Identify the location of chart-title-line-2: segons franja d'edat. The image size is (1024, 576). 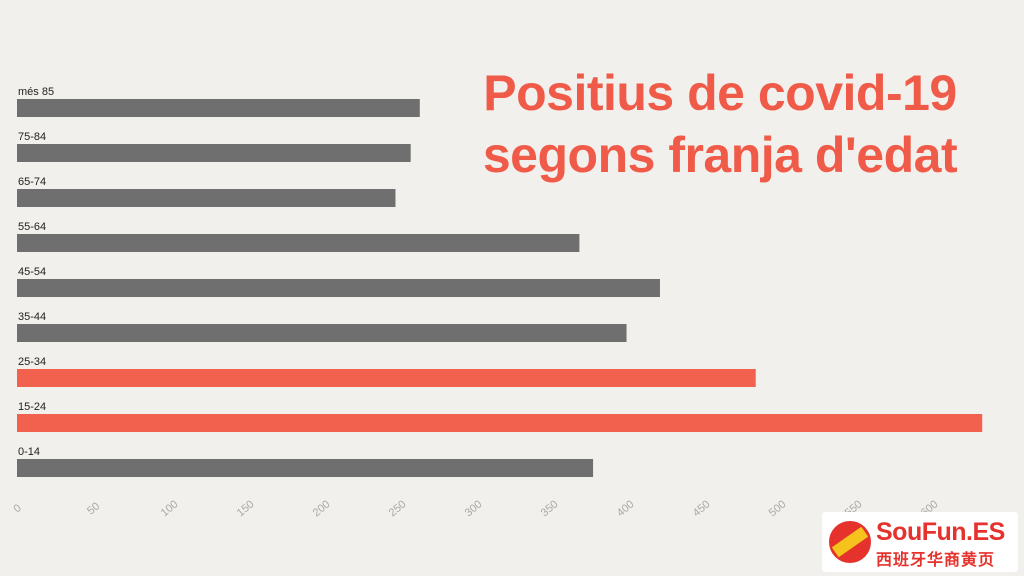
(720, 155).